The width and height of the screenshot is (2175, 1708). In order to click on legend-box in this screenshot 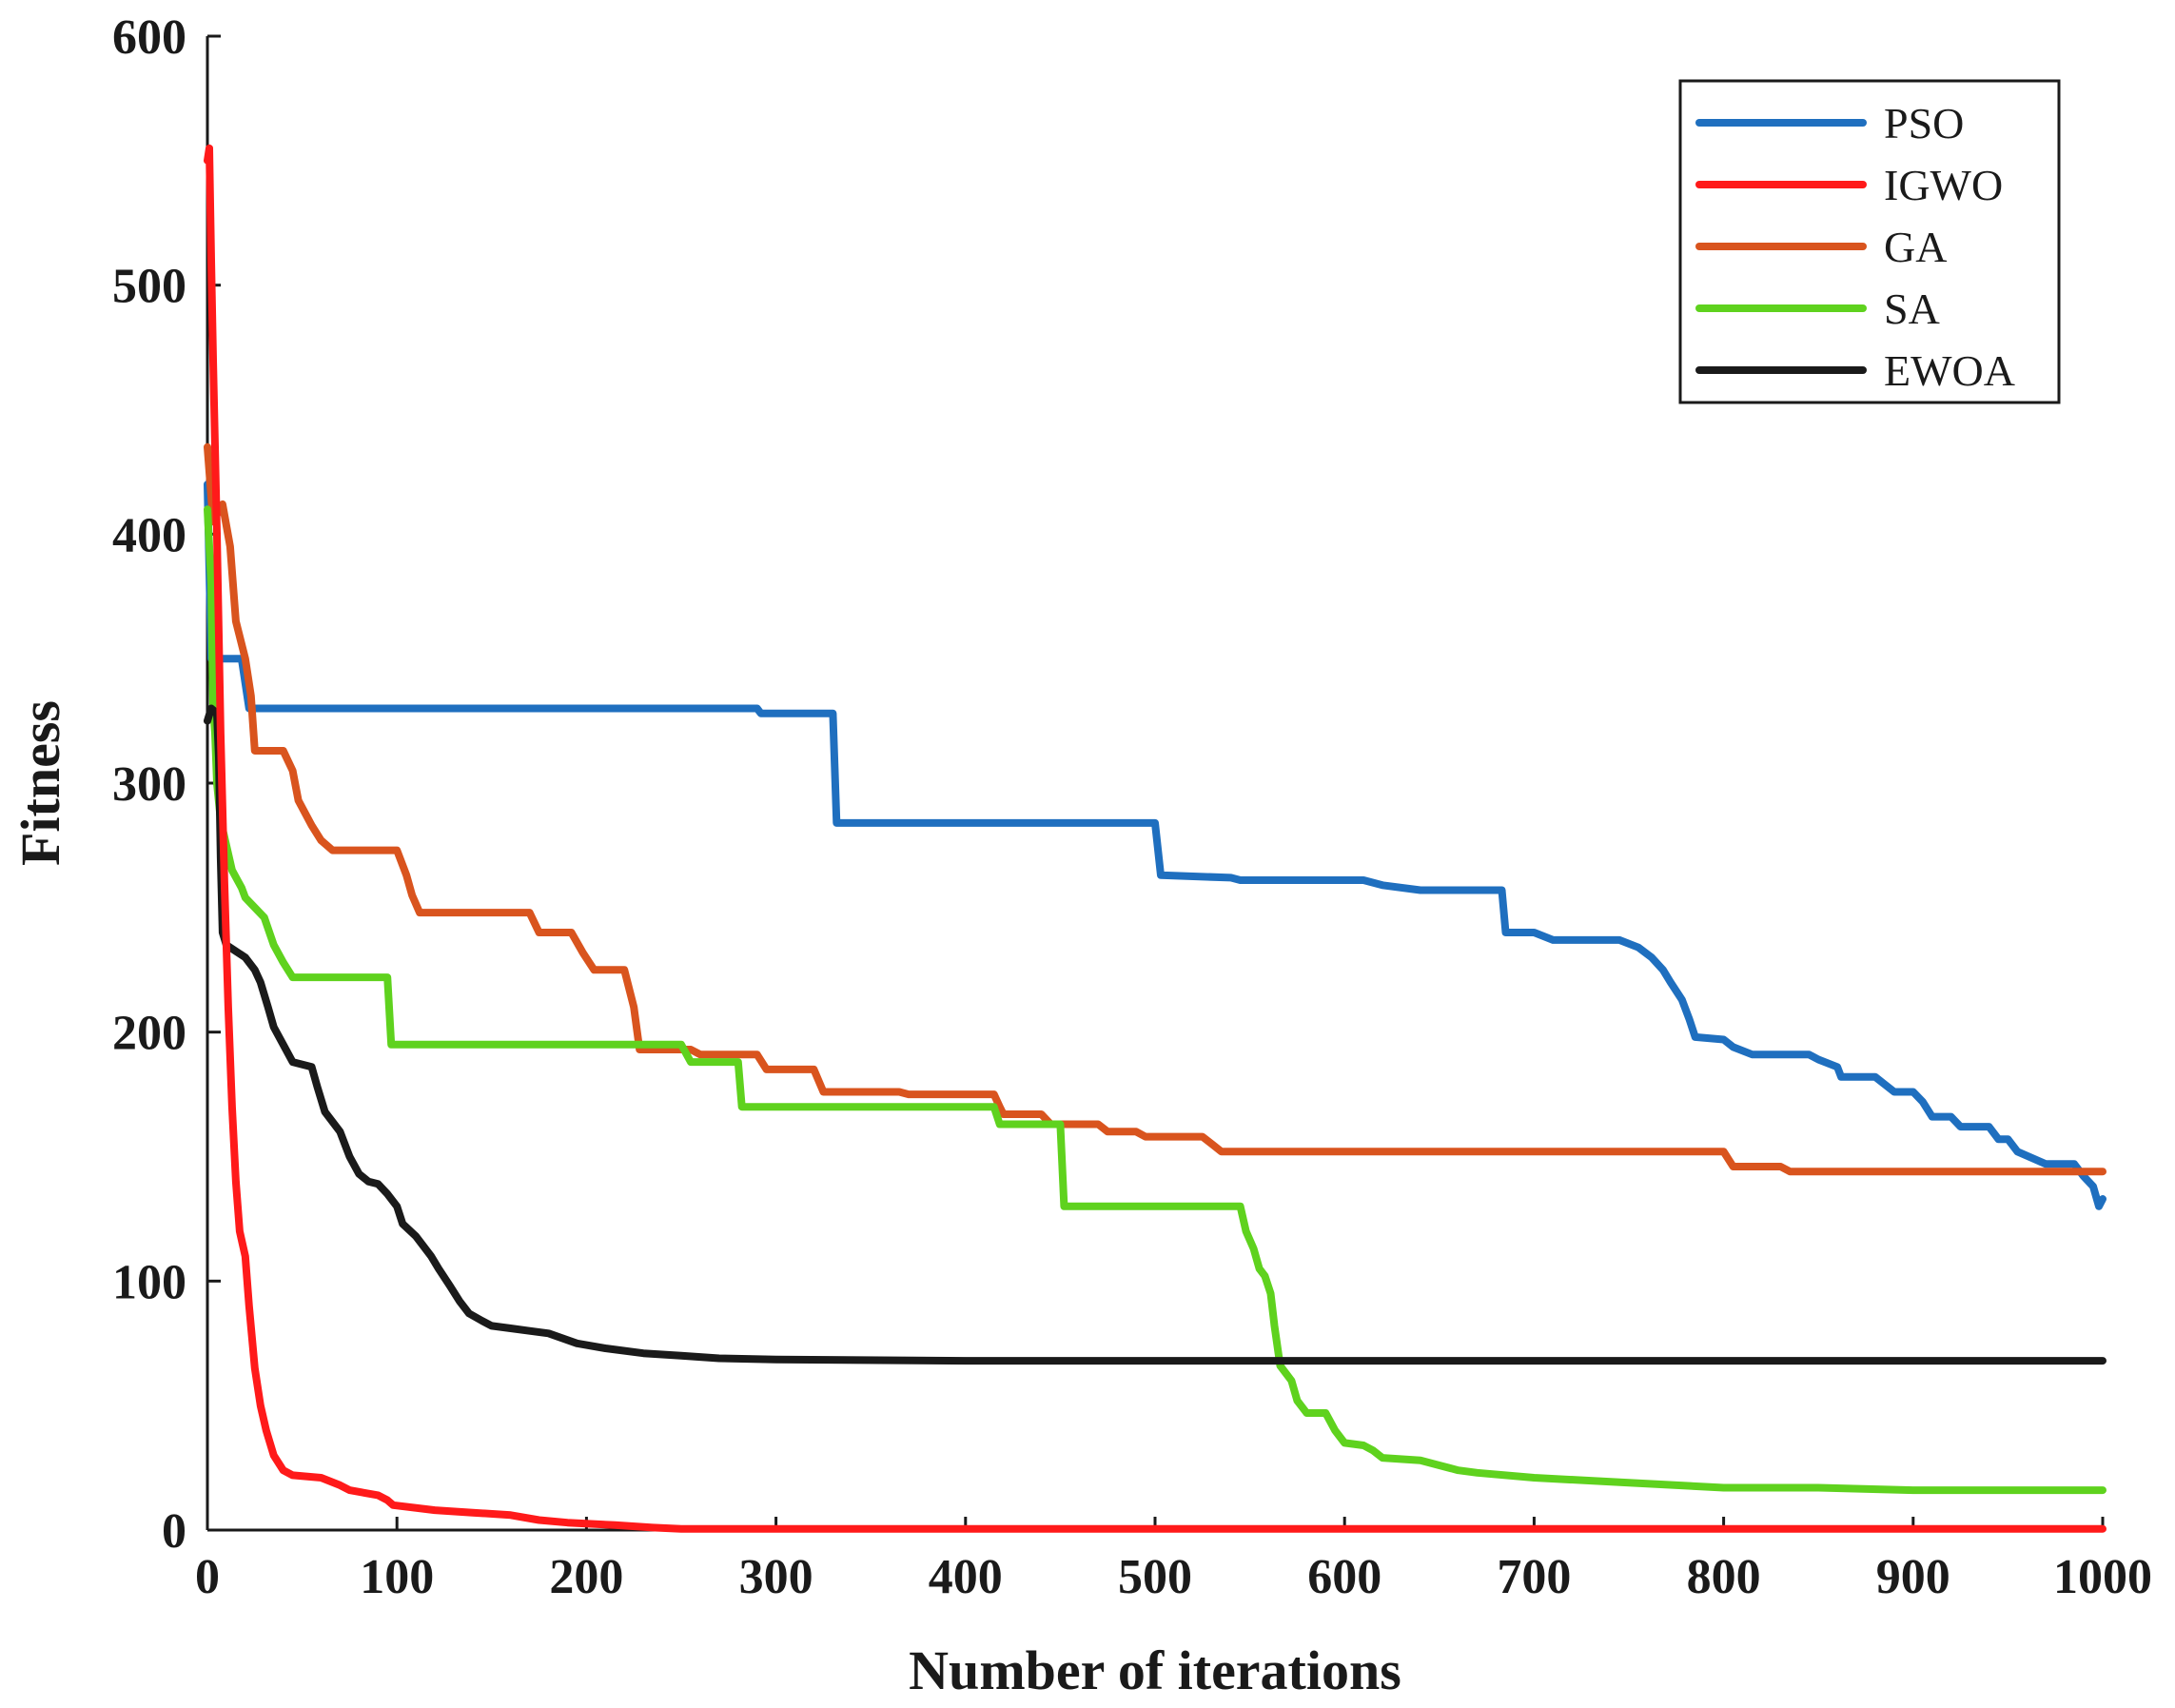, I will do `click(1869, 241)`.